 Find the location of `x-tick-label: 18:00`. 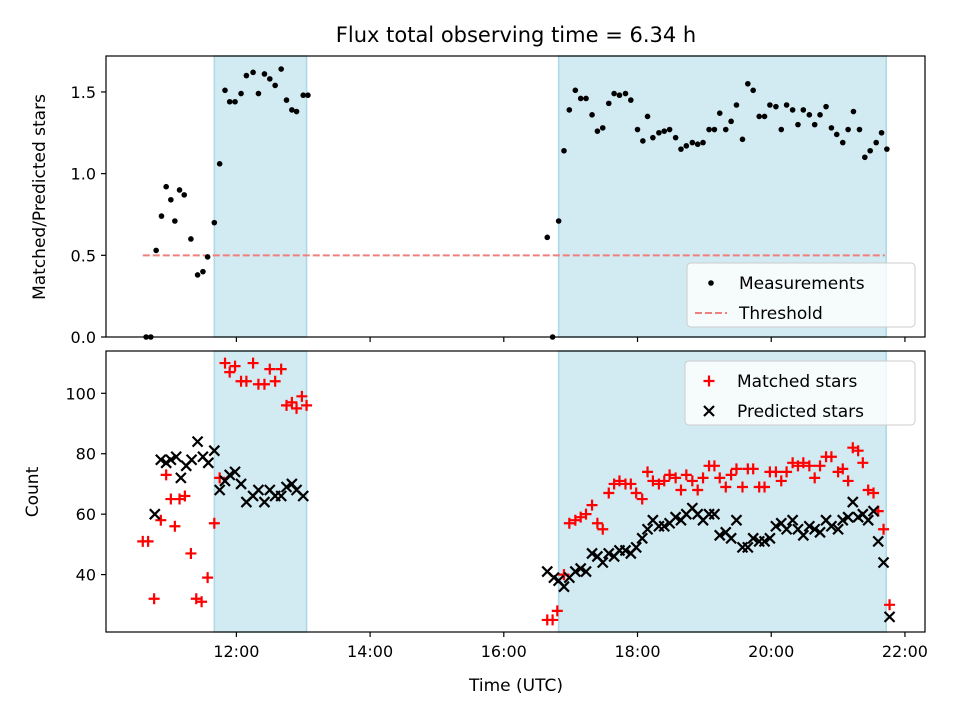

x-tick-label: 18:00 is located at coordinates (637, 651).